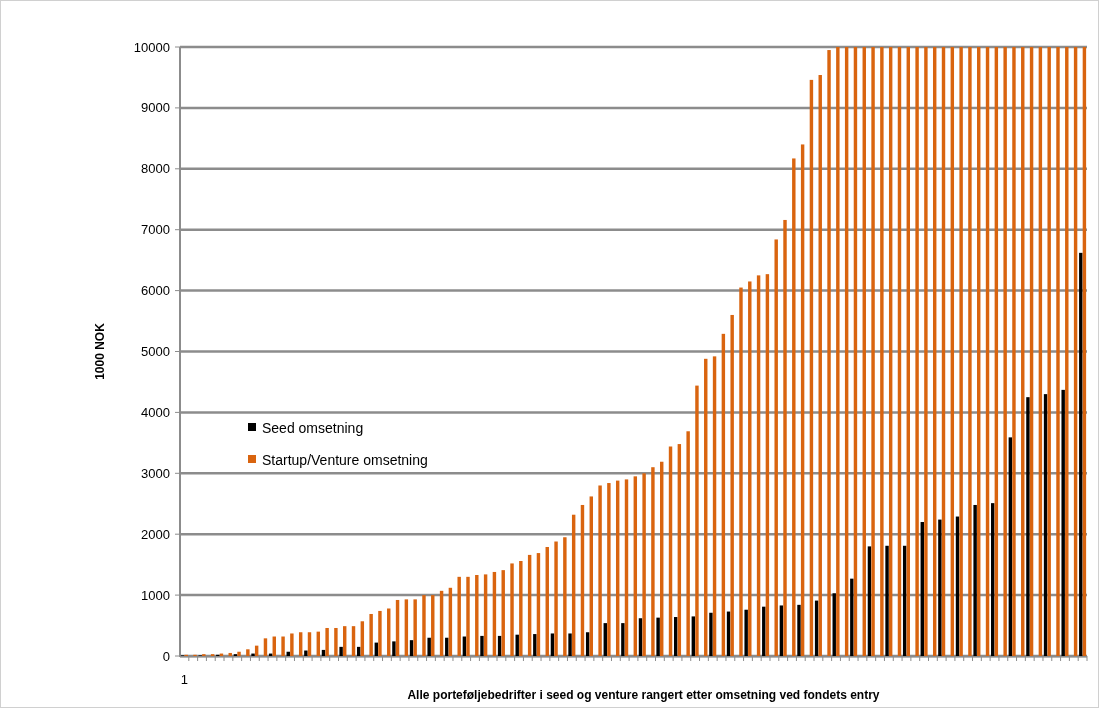 The width and height of the screenshot is (1099, 708). Describe the element at coordinates (100, 351) in the screenshot. I see `y-axis-title: 1000 NOK` at that location.